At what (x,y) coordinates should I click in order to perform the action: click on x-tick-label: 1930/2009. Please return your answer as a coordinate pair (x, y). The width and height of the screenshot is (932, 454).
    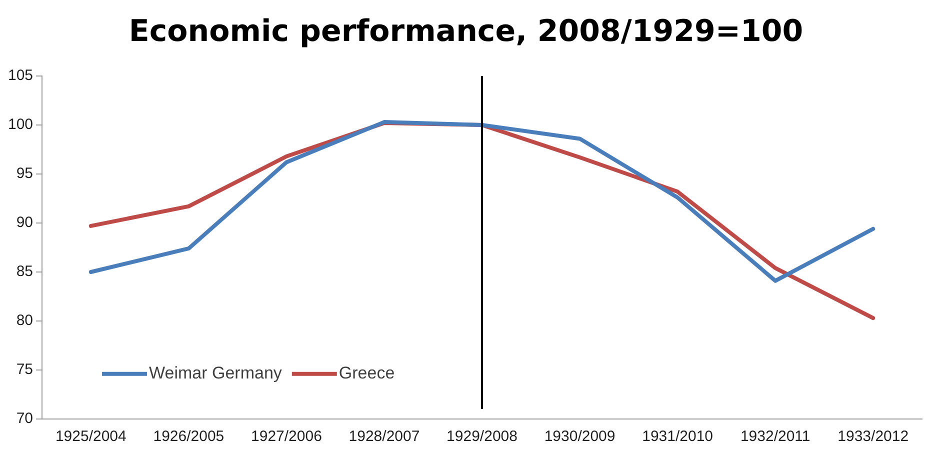
    Looking at the image, I should click on (580, 437).